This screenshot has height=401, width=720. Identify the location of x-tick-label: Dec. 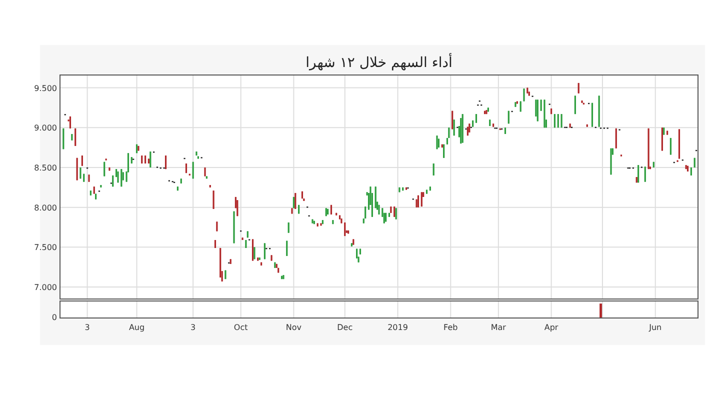
(345, 327).